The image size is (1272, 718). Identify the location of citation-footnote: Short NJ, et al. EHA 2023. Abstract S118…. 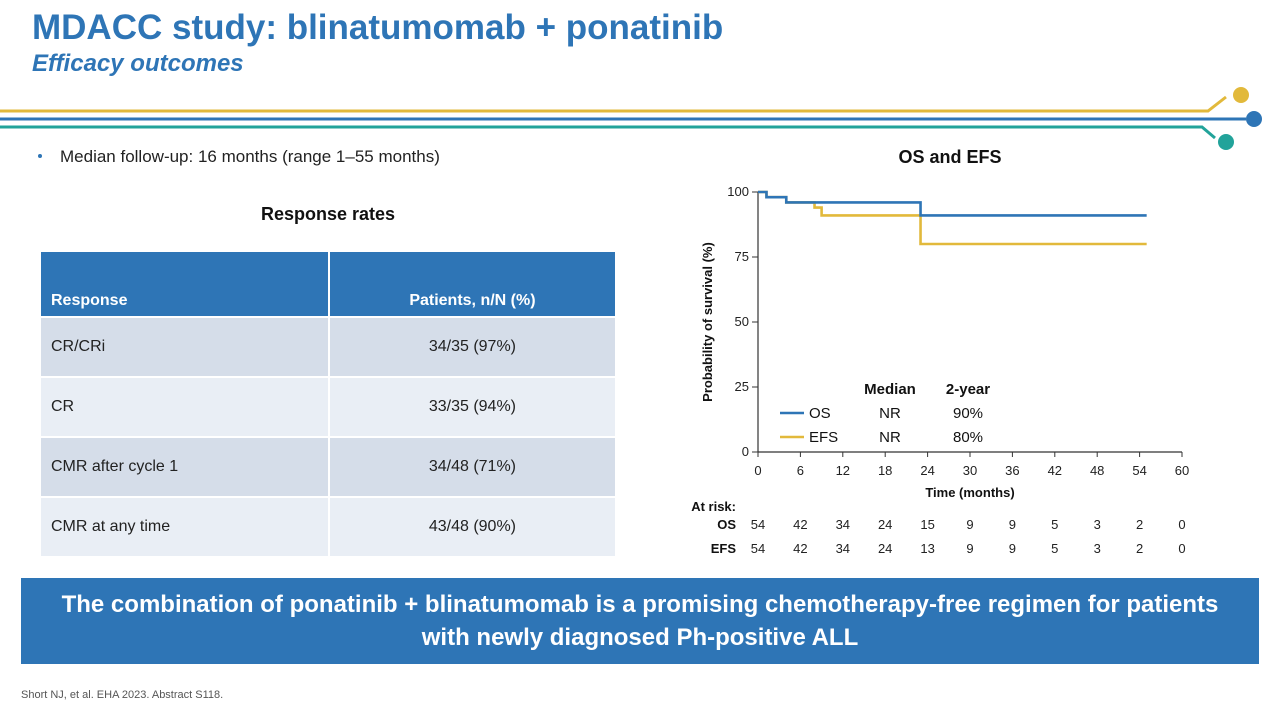
(122, 695).